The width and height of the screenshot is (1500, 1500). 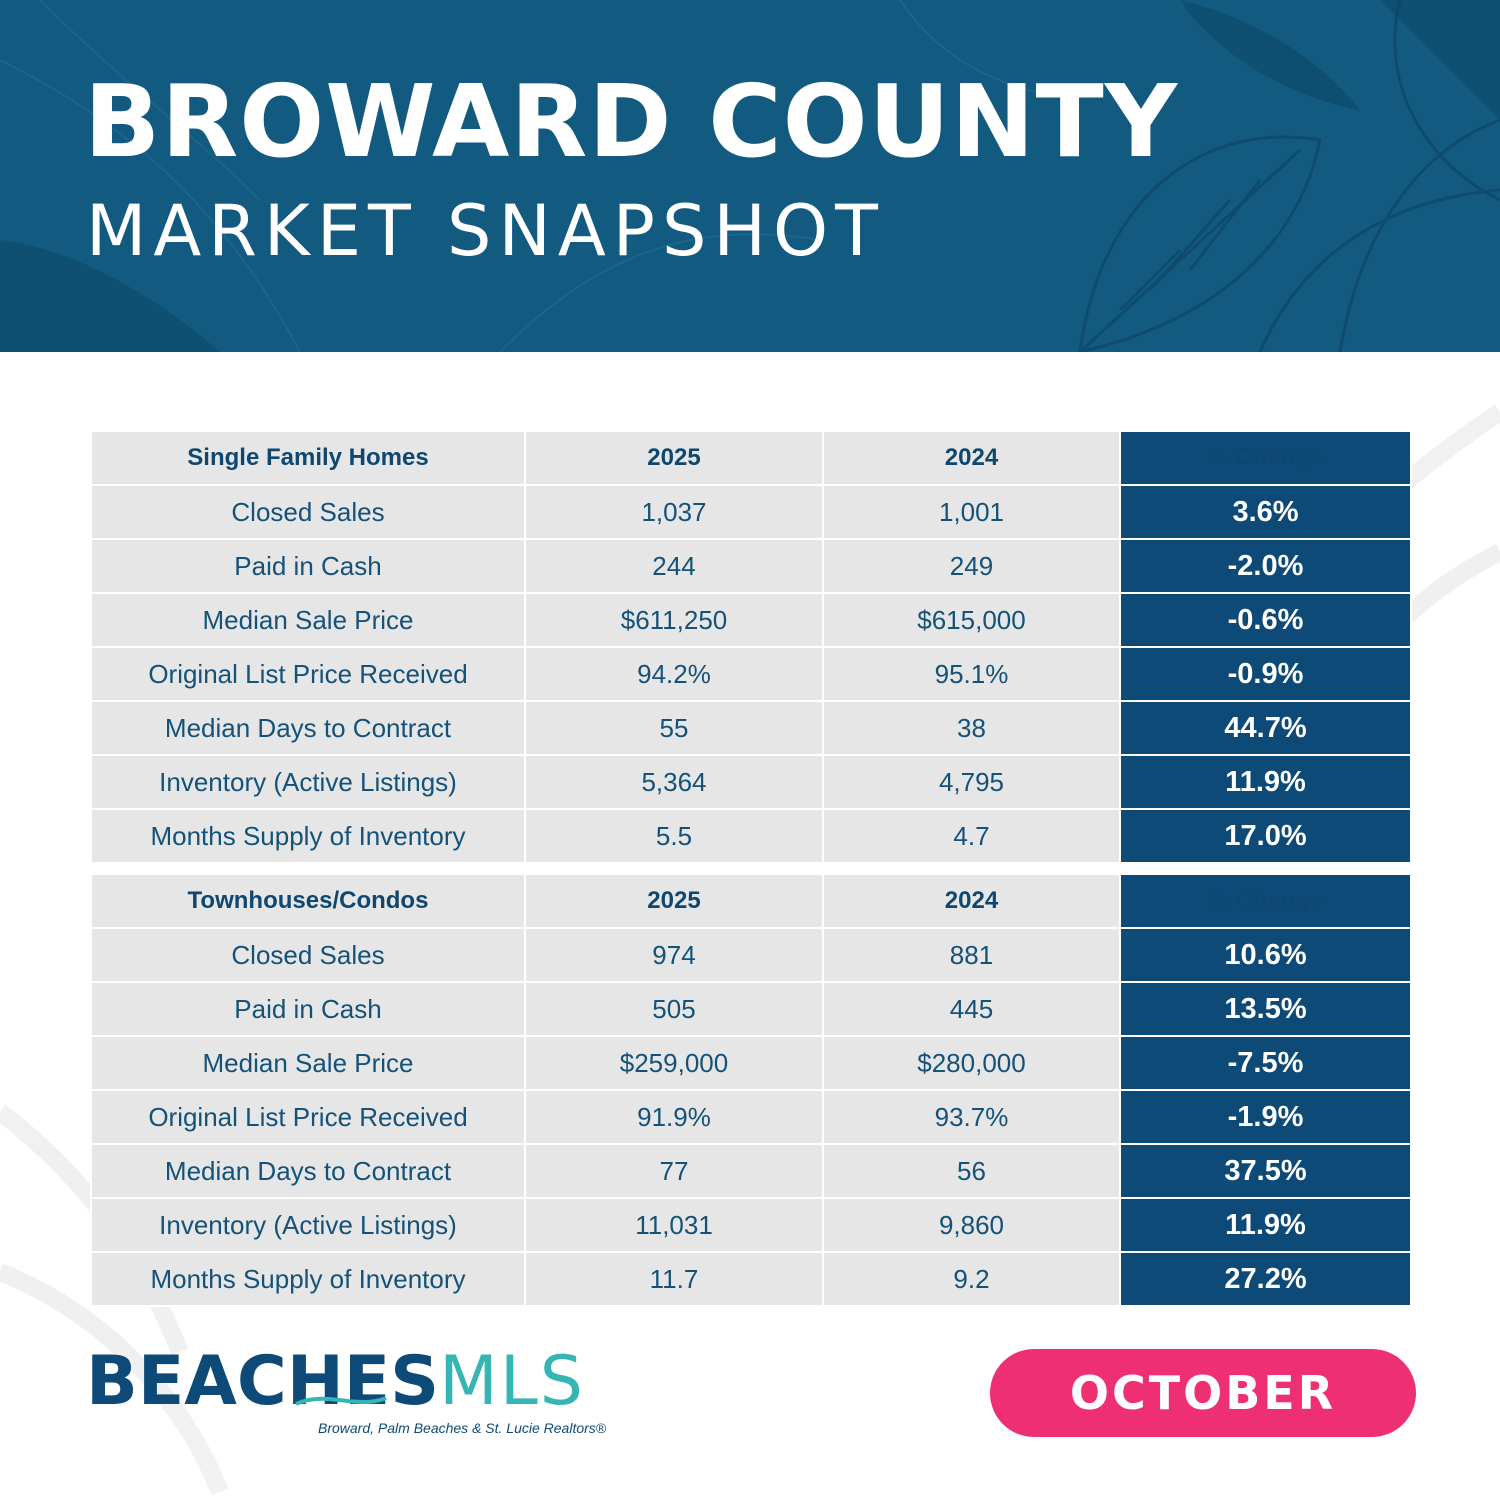 What do you see at coordinates (674, 566) in the screenshot?
I see `value-2025-cell: 244` at bounding box center [674, 566].